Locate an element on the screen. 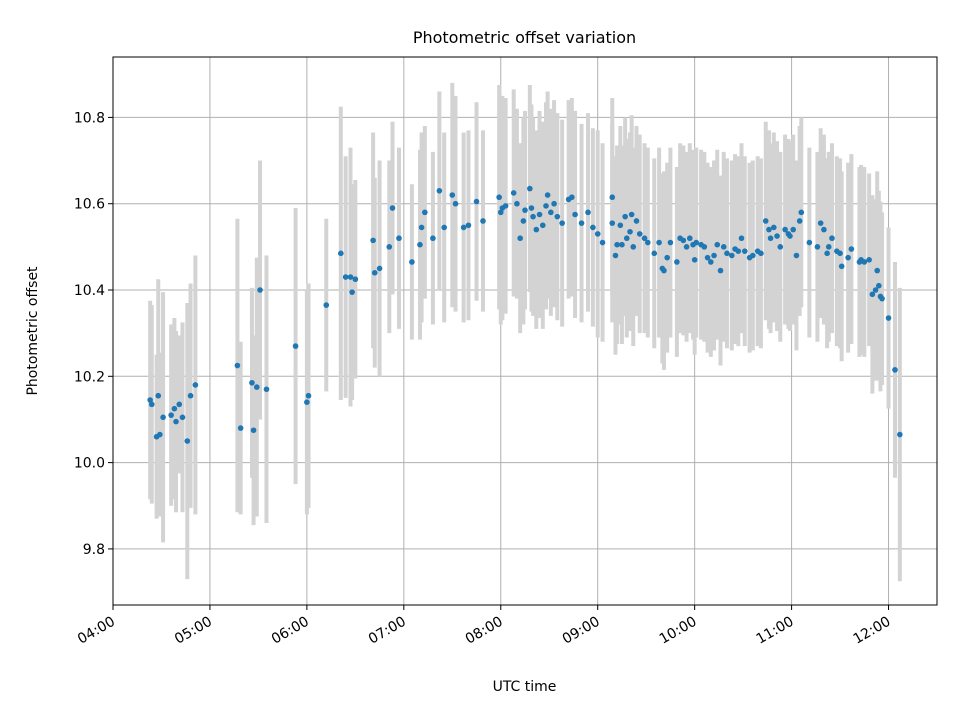 Image resolution: width=960 pixels, height=720 pixels. y-tick-label: 10.6 is located at coordinates (89, 205).